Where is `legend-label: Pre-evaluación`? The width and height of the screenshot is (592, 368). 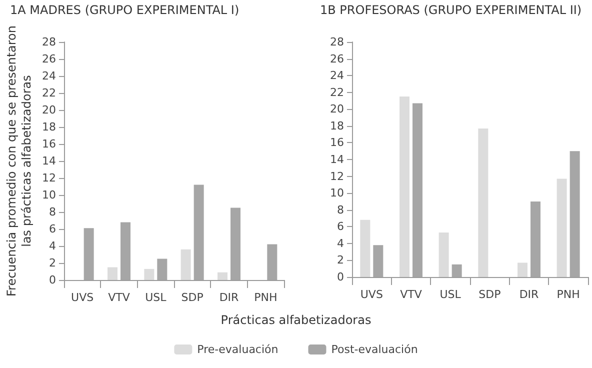
legend-label: Pre-evaluación is located at coordinates (237, 349).